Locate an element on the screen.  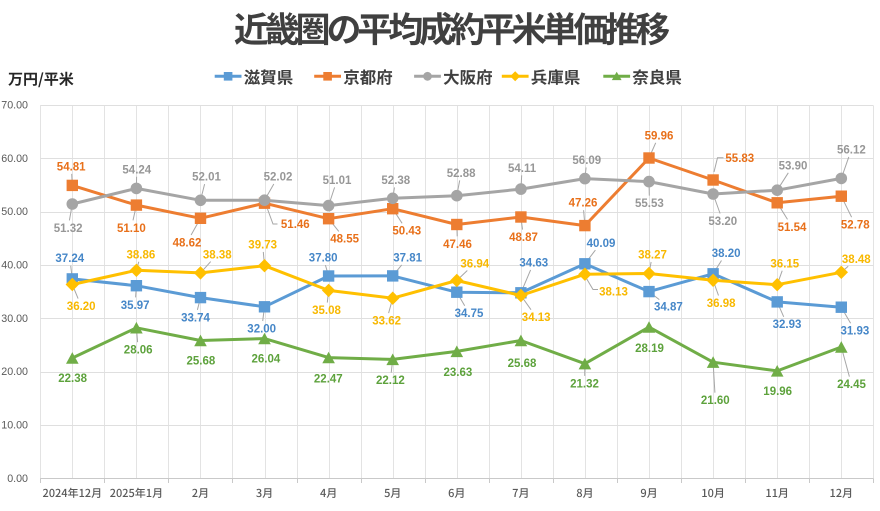
svg-text: 40.09 is located at coordinates (601, 244).